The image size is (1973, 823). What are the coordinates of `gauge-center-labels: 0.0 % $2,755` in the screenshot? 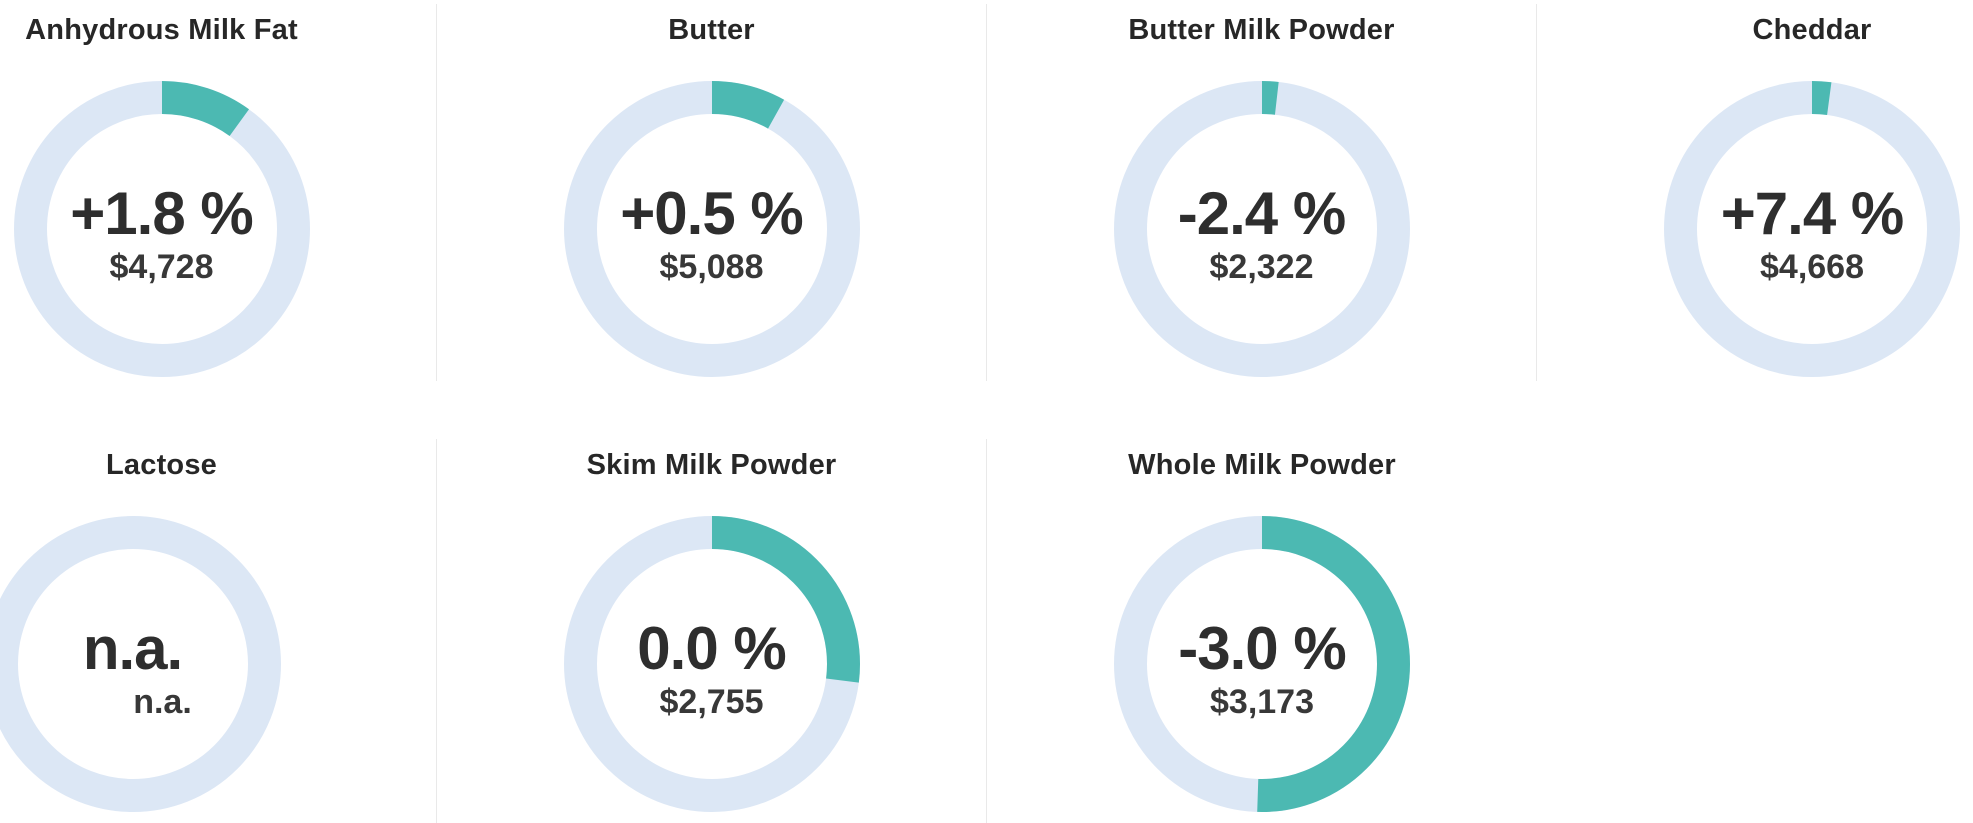 It's located at (712, 664).